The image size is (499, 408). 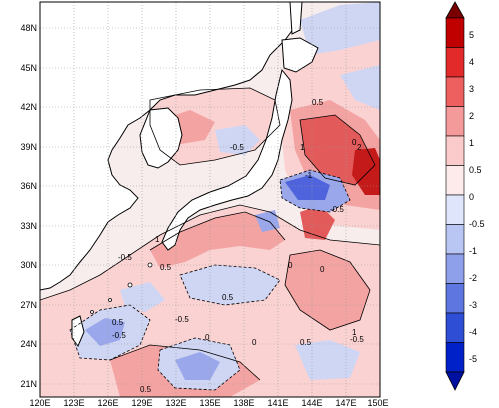 What do you see at coordinates (311, 403) in the screenshot?
I see `lon-tick-label: 144E` at bounding box center [311, 403].